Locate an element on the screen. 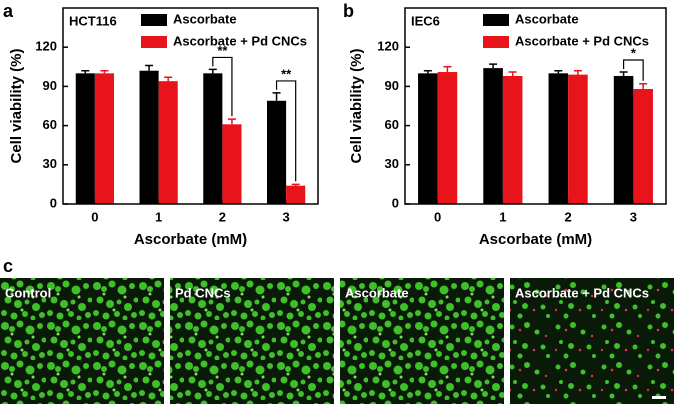 The width and height of the screenshot is (674, 404). image-caption: Ascorbate is located at coordinates (377, 292).